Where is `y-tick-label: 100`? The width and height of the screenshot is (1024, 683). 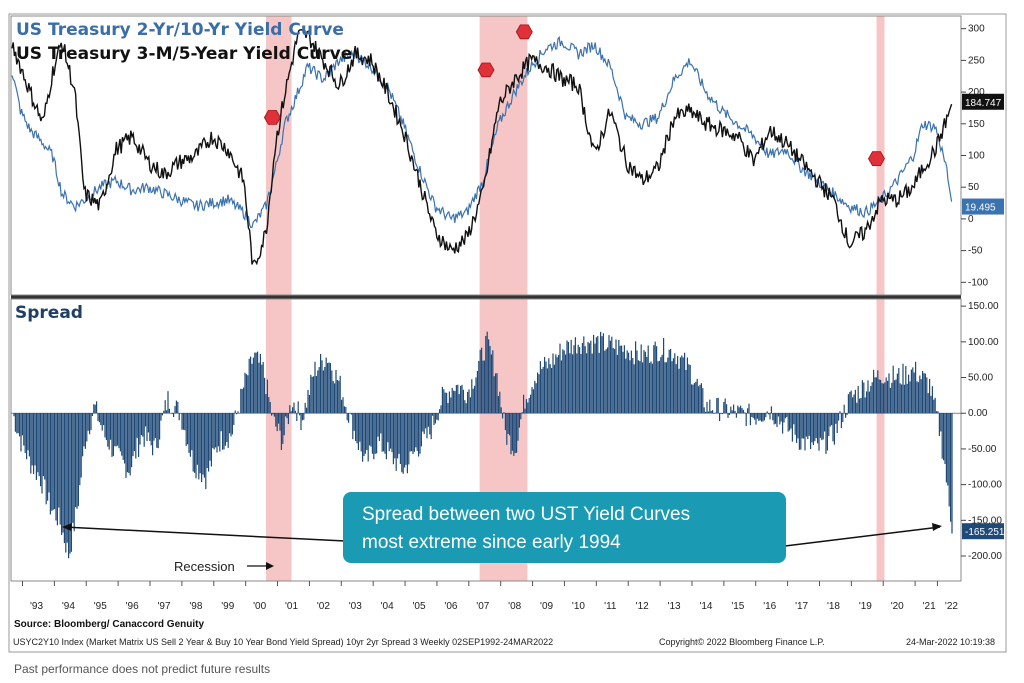 y-tick-label: 100 is located at coordinates (976, 156).